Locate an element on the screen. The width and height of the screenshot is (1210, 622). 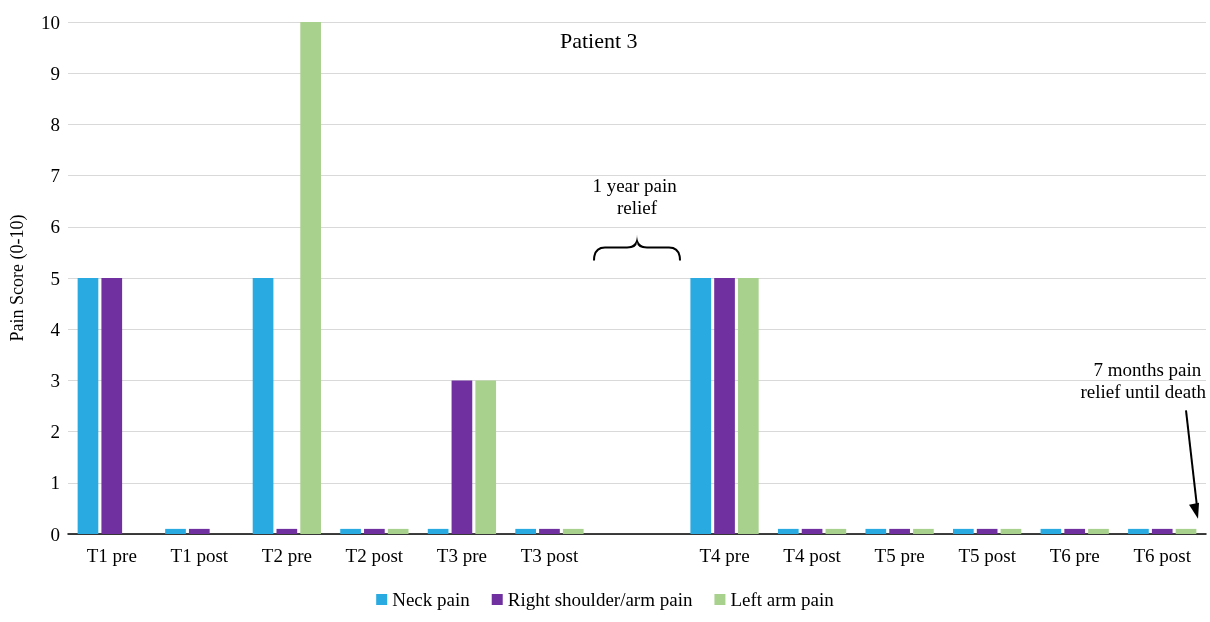
y-tick-label: 9 is located at coordinates (55, 73).